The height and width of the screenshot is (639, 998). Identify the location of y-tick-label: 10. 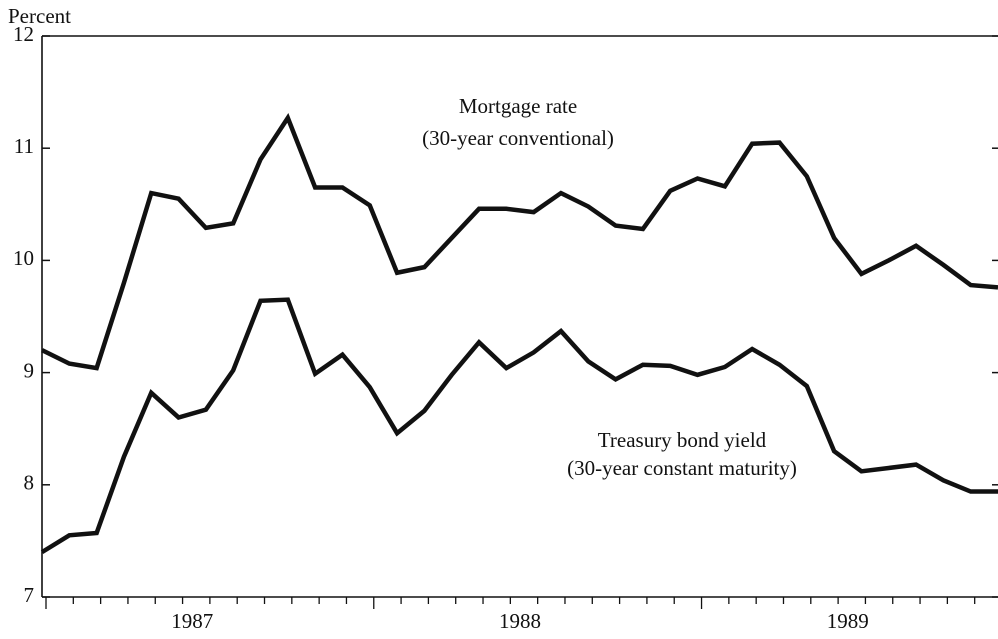
(23, 258).